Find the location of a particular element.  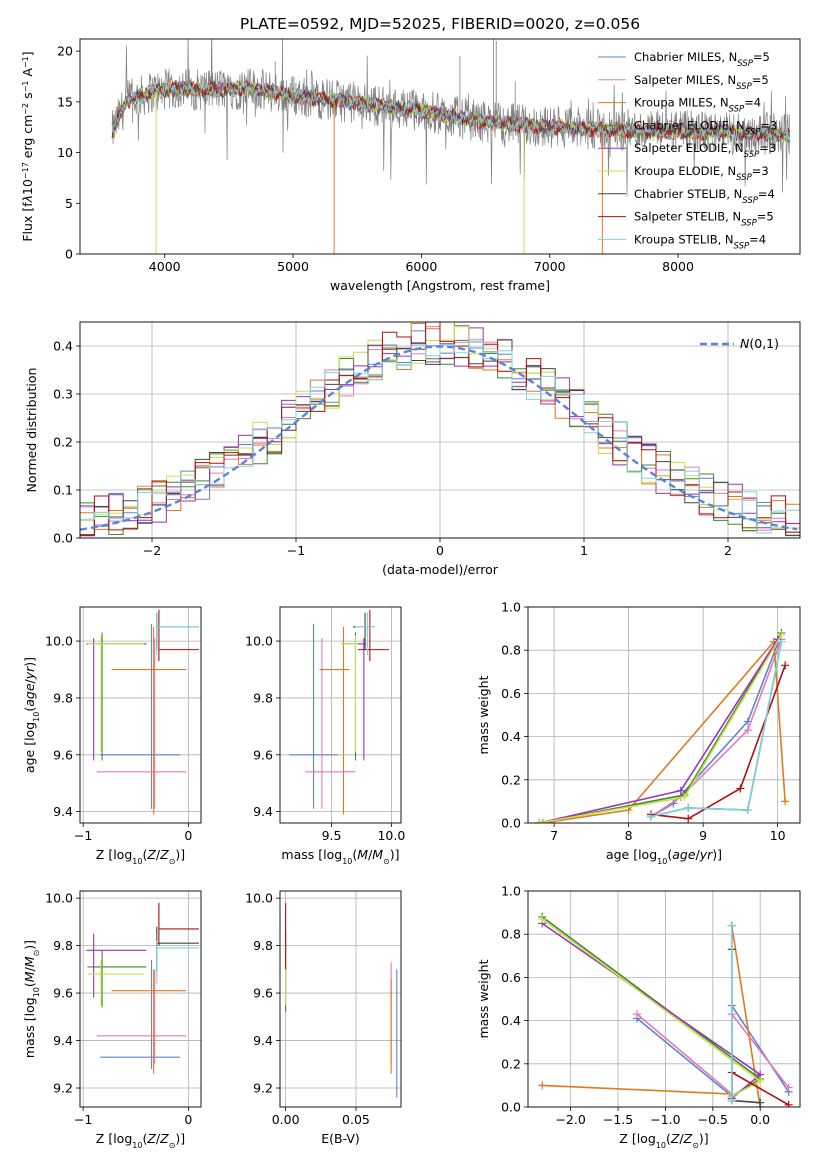

legend-label: Kroupa ELODIE, NSSP=3 is located at coordinates (701, 173).